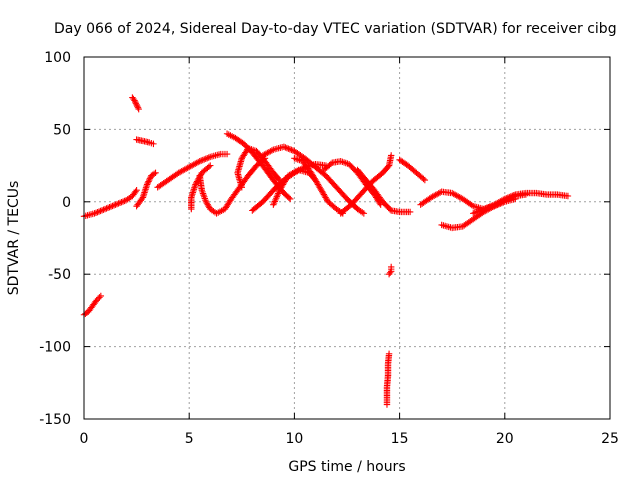 The image size is (640, 480). Describe the element at coordinates (55, 348) in the screenshot. I see `y-tick-label: -100` at that location.